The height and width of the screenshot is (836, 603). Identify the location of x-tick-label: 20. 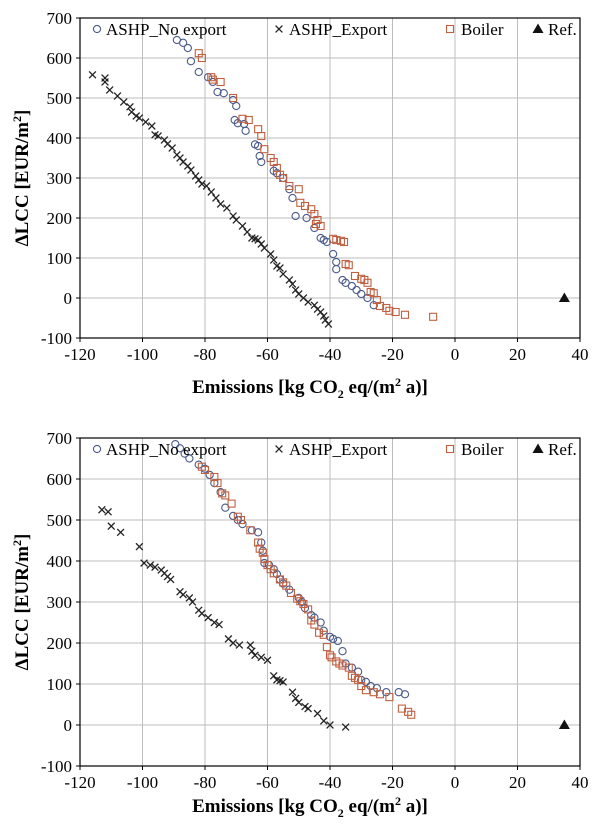
(517, 354).